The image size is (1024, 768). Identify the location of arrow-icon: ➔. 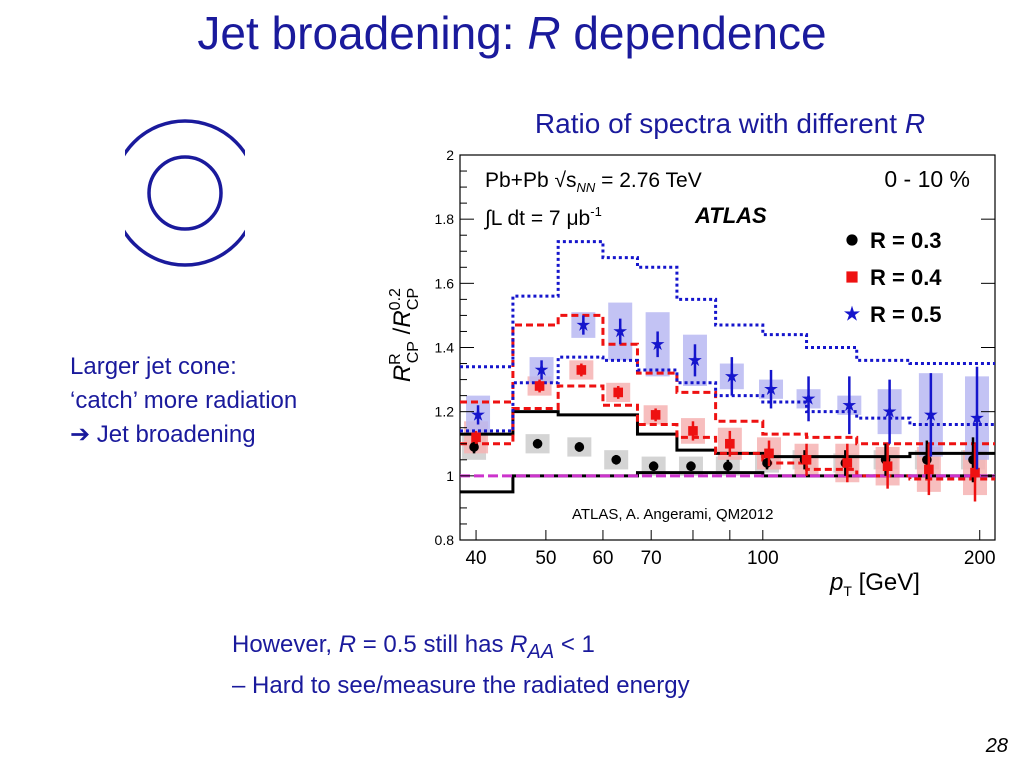
(80, 434).